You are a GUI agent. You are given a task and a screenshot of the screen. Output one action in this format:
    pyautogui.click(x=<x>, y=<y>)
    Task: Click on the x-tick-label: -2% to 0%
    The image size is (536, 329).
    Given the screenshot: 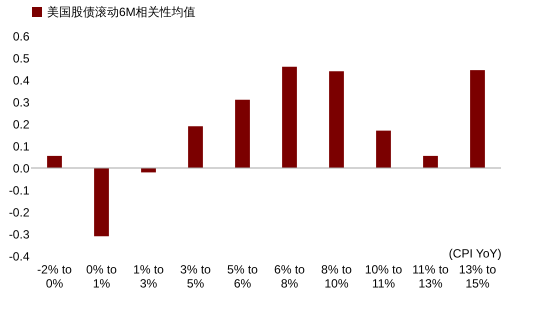 What is the action you would take?
    pyautogui.click(x=54, y=276)
    